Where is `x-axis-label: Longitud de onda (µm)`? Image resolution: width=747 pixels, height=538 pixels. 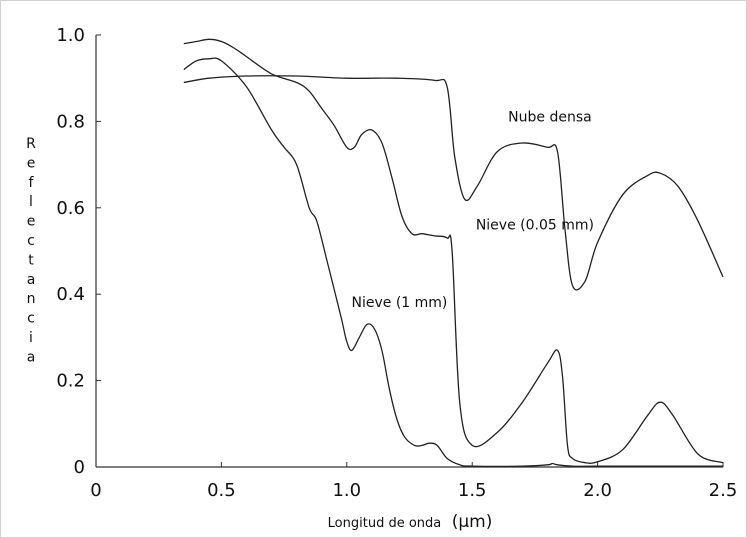
x-axis-label: Longitud de onda (µm) is located at coordinates (410, 522).